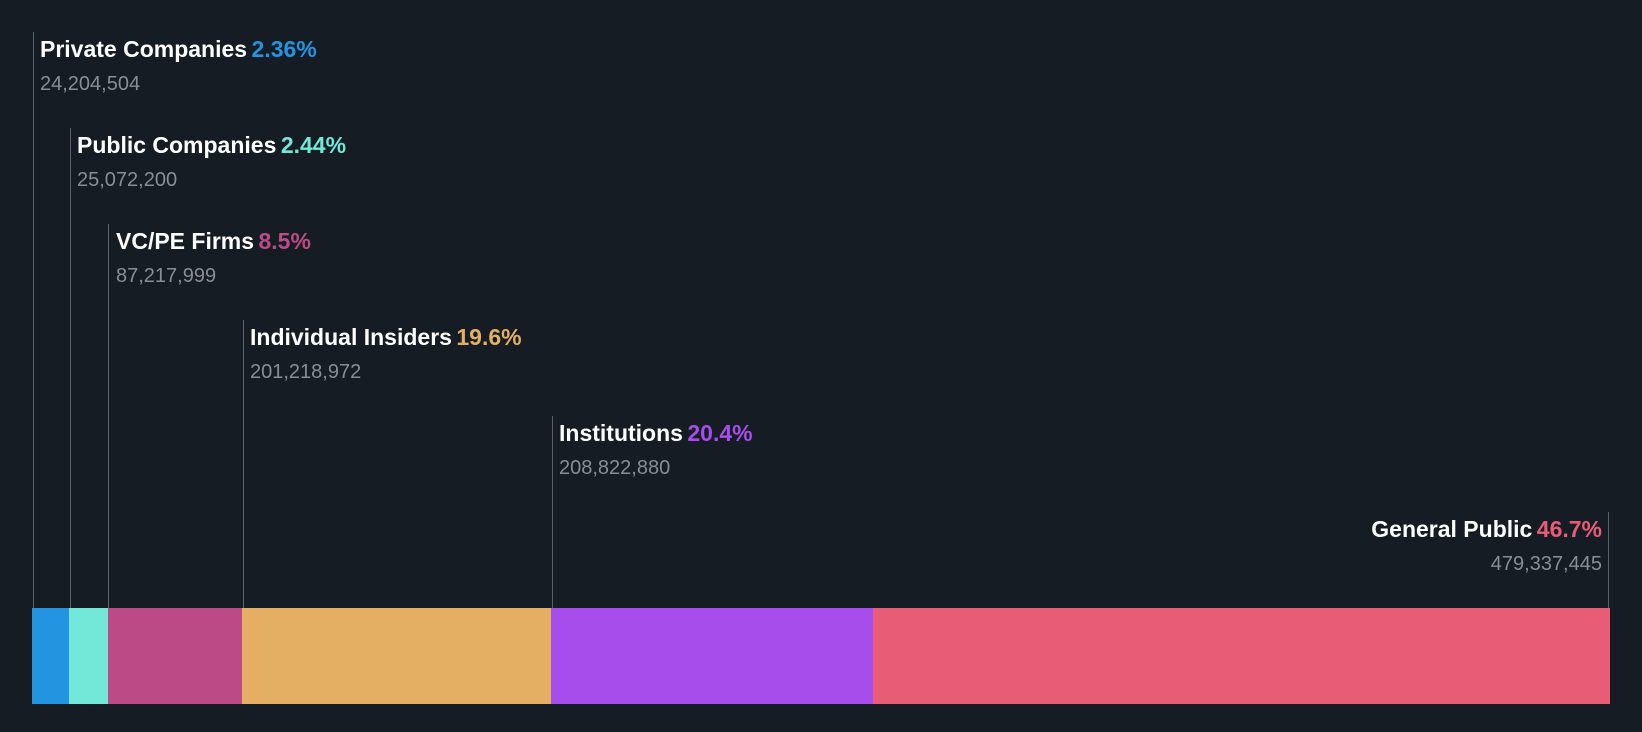 The image size is (1642, 732). What do you see at coordinates (712, 656) in the screenshot?
I see `segment-institutions` at bounding box center [712, 656].